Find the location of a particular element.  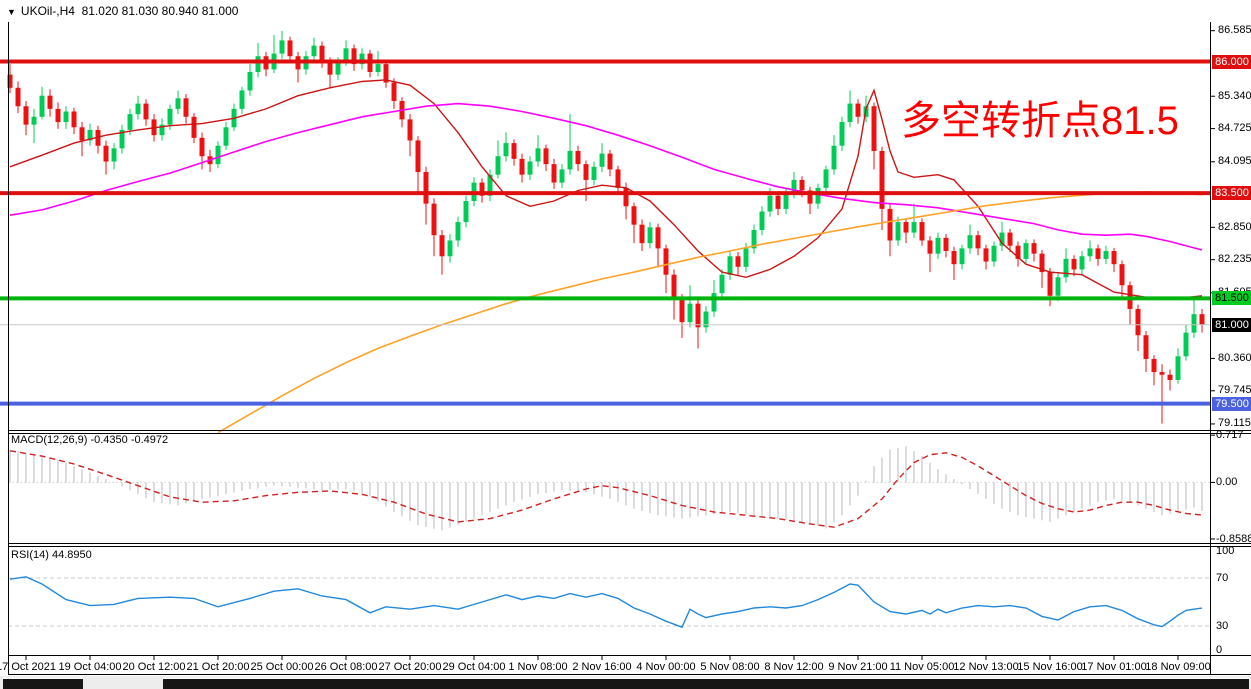

symbol-dropdown-icon: ▼ is located at coordinates (11, 12).